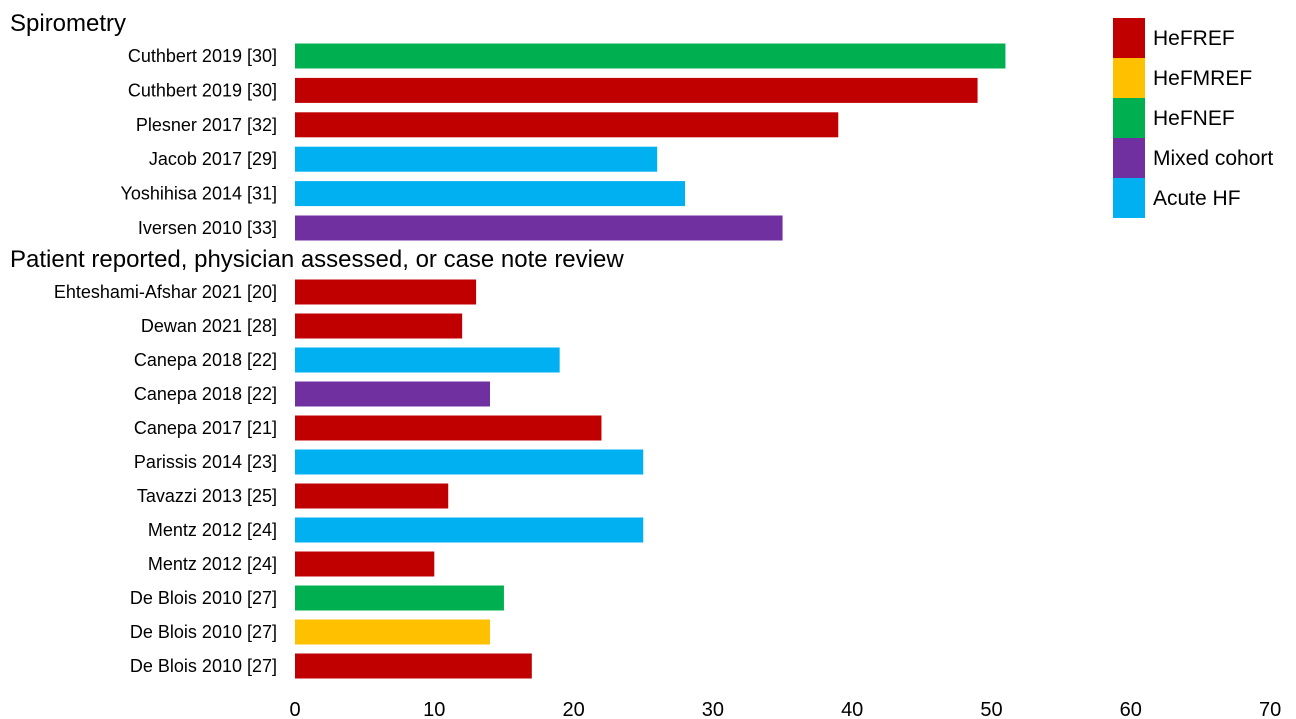 The height and width of the screenshot is (719, 1296). I want to click on category-label: Tavazzi 2013 [25], so click(207, 496).